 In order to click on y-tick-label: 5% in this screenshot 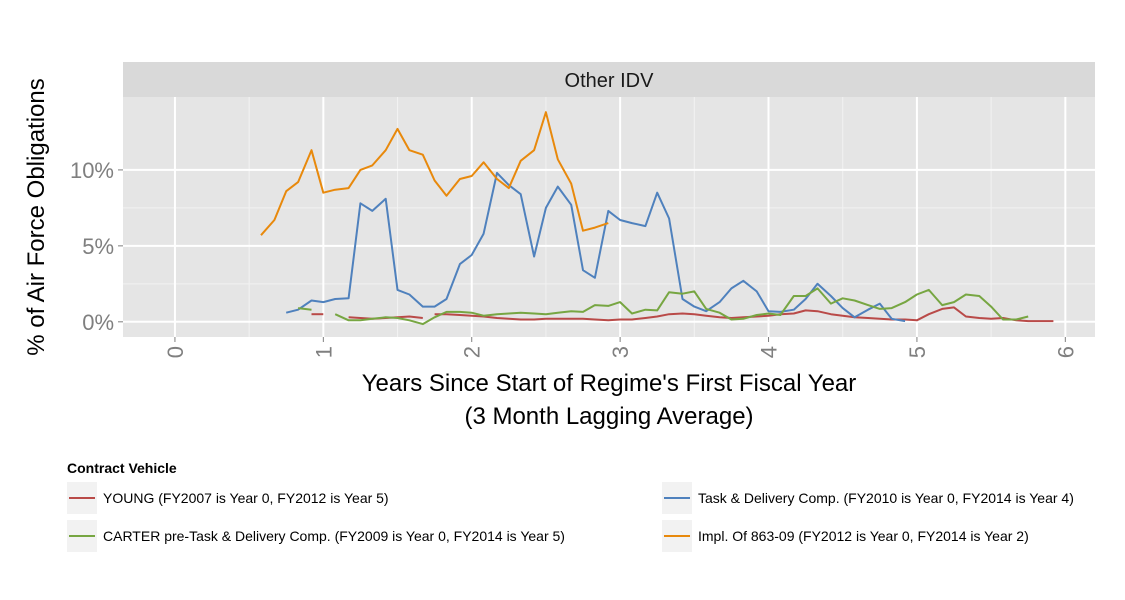, I will do `click(98, 246)`.